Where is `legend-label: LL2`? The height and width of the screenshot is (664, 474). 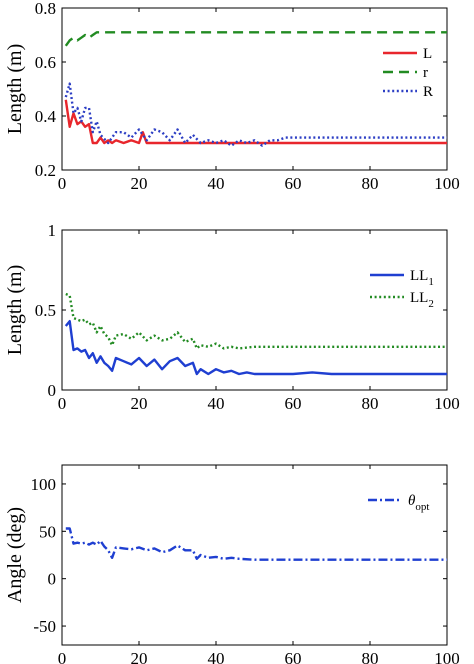
legend-label: LL2 is located at coordinates (422, 300).